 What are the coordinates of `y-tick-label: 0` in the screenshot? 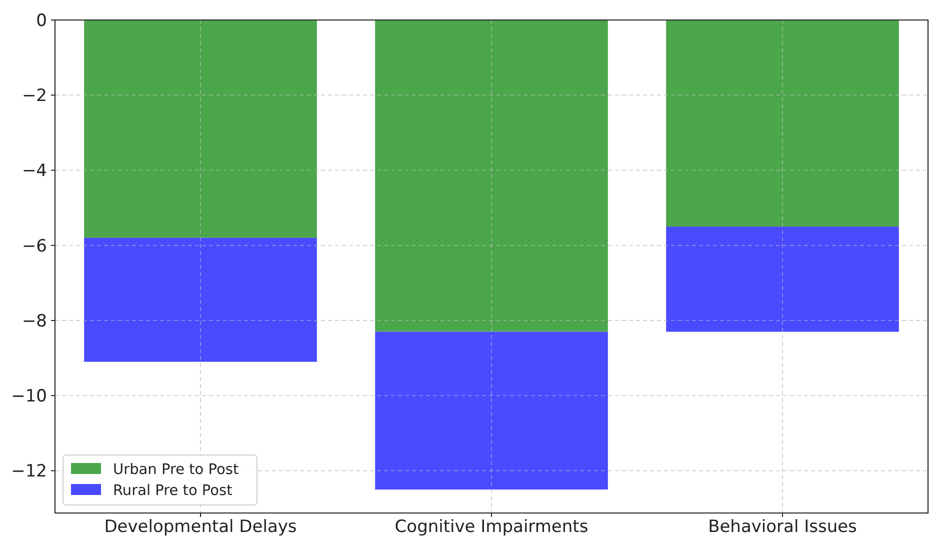 It's located at (41, 20).